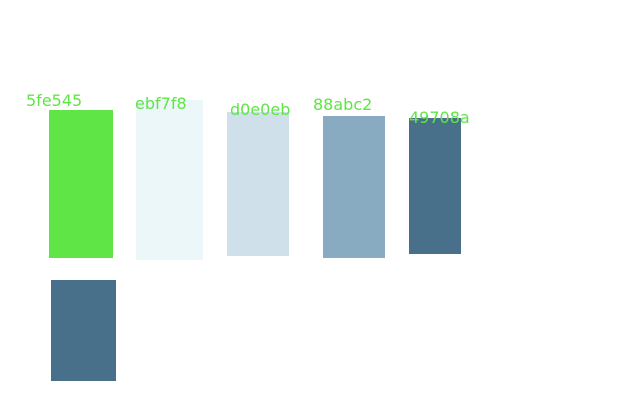  I want to click on swatch-label-4: 88abc2, so click(343, 104).